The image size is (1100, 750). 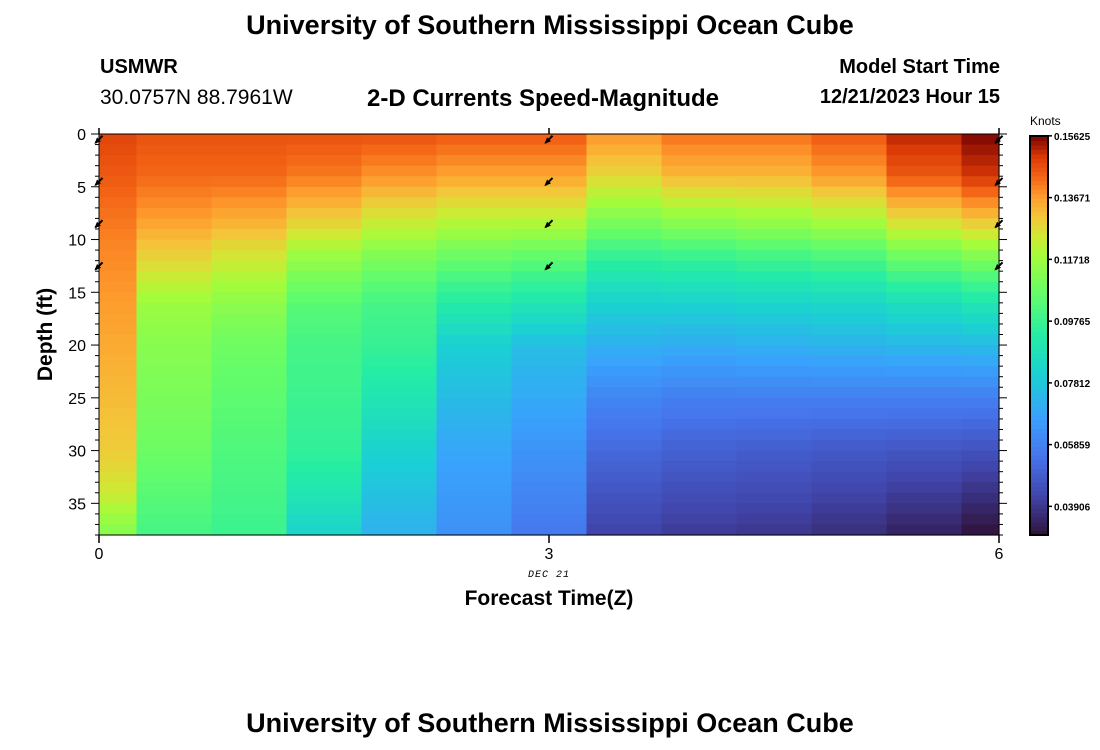 What do you see at coordinates (549, 139) in the screenshot?
I see `current-vector` at bounding box center [549, 139].